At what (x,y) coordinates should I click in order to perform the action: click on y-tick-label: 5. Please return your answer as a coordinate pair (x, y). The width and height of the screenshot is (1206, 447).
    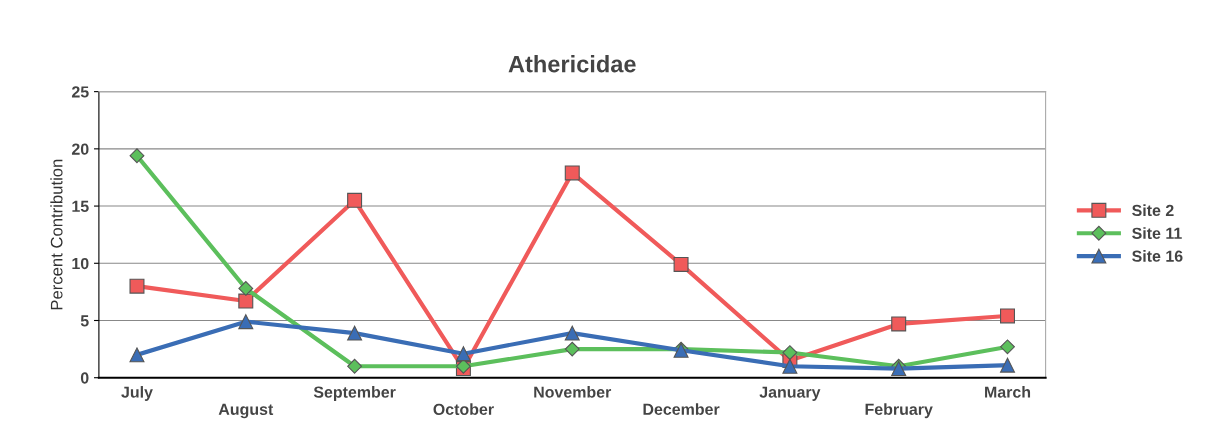
    Looking at the image, I should click on (84, 321).